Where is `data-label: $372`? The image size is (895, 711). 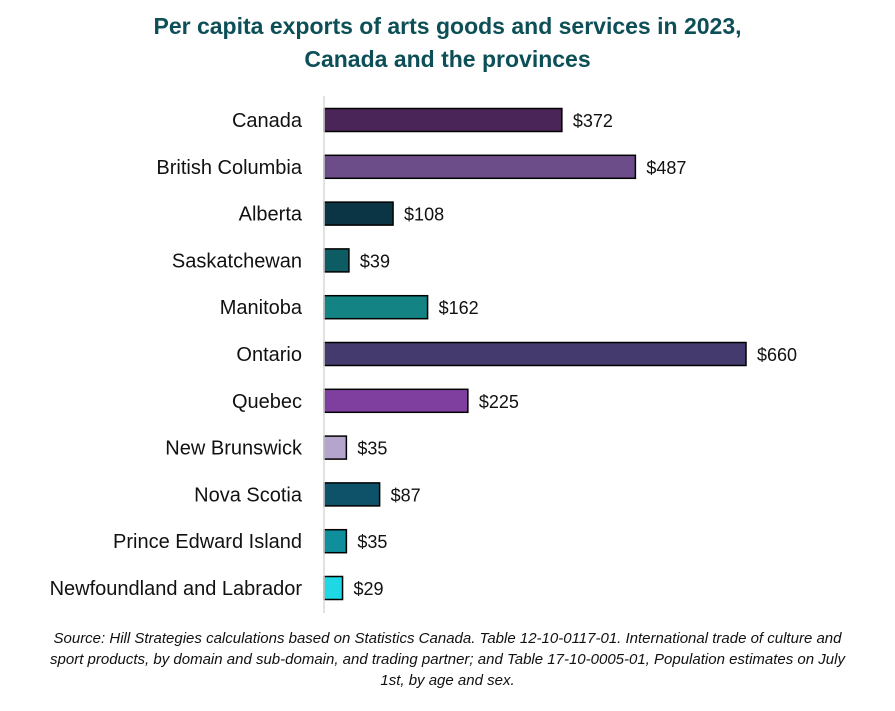
data-label: $372 is located at coordinates (593, 121).